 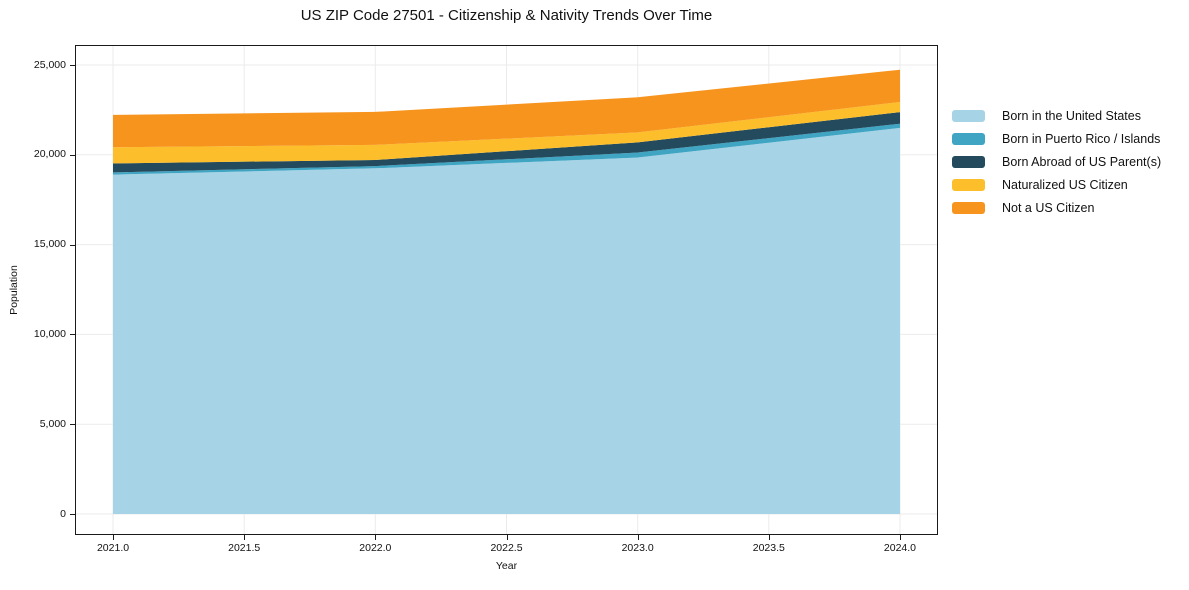 What do you see at coordinates (113, 548) in the screenshot?
I see `x-tick-label: 2021.0` at bounding box center [113, 548].